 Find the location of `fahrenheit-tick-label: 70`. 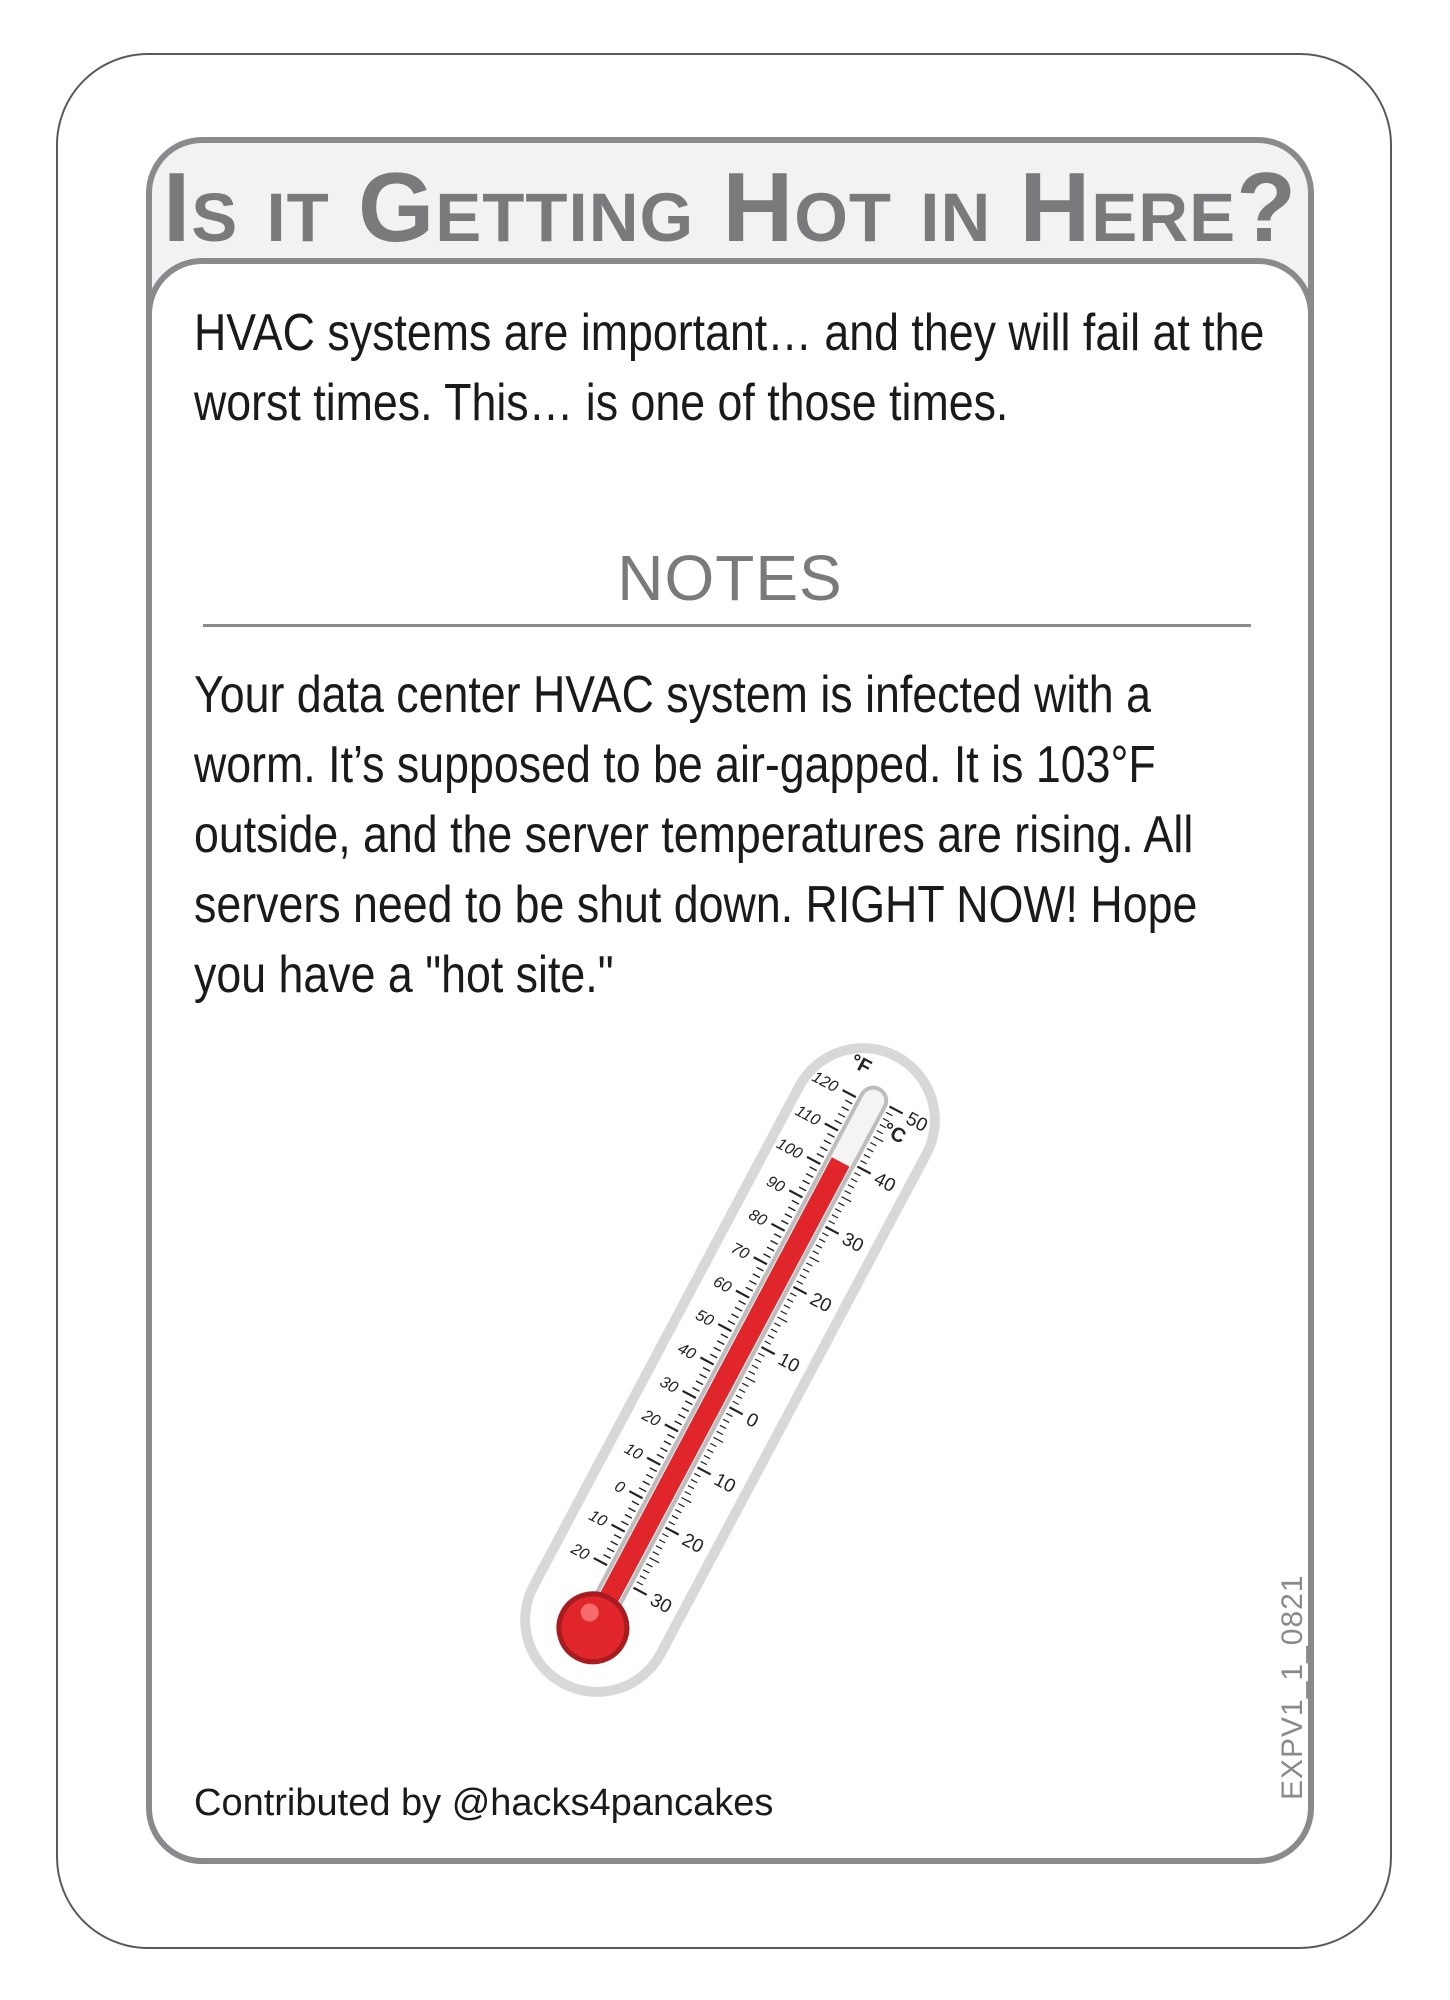

fahrenheit-tick-label: 70 is located at coordinates (740, 1251).